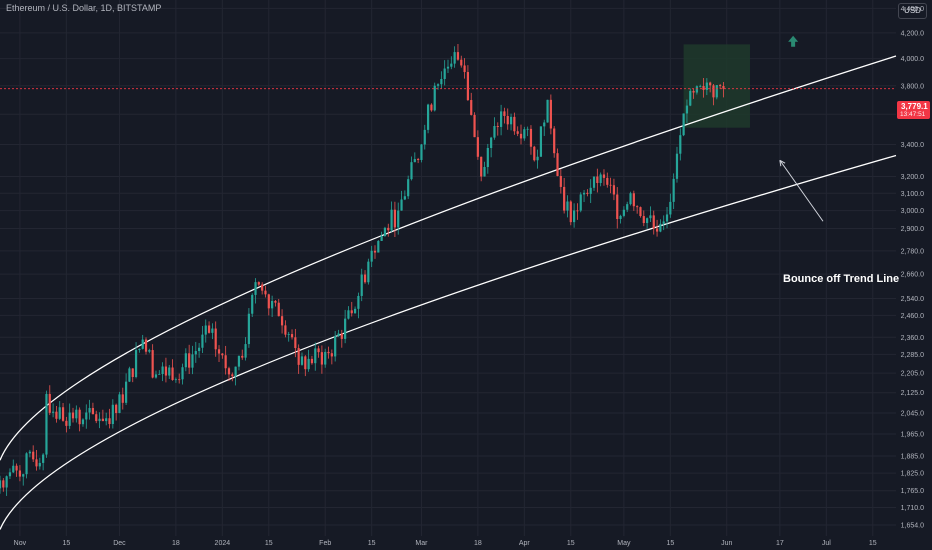  What do you see at coordinates (912, 251) in the screenshot?
I see `y-tick-label: 2,780.0` at bounding box center [912, 251].